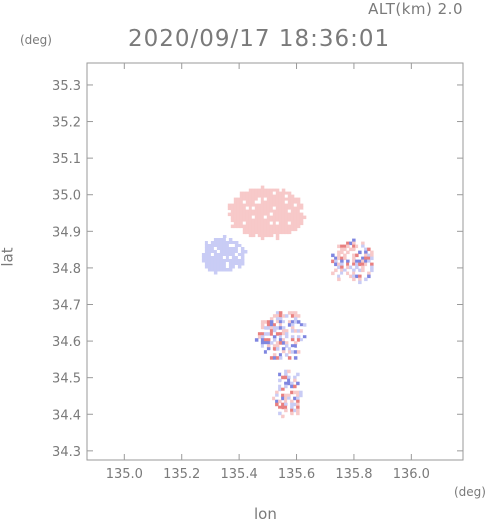 The width and height of the screenshot is (491, 523). Describe the element at coordinates (66, 379) in the screenshot. I see `y-tick-label: 34.5` at that location.